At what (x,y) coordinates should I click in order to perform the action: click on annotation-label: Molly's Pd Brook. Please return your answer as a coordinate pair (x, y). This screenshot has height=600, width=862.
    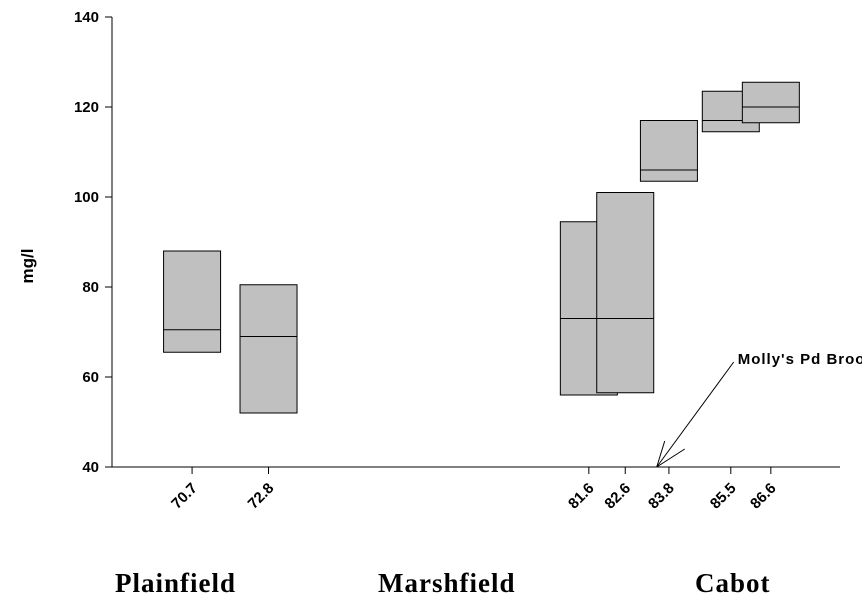
    Looking at the image, I should click on (800, 359).